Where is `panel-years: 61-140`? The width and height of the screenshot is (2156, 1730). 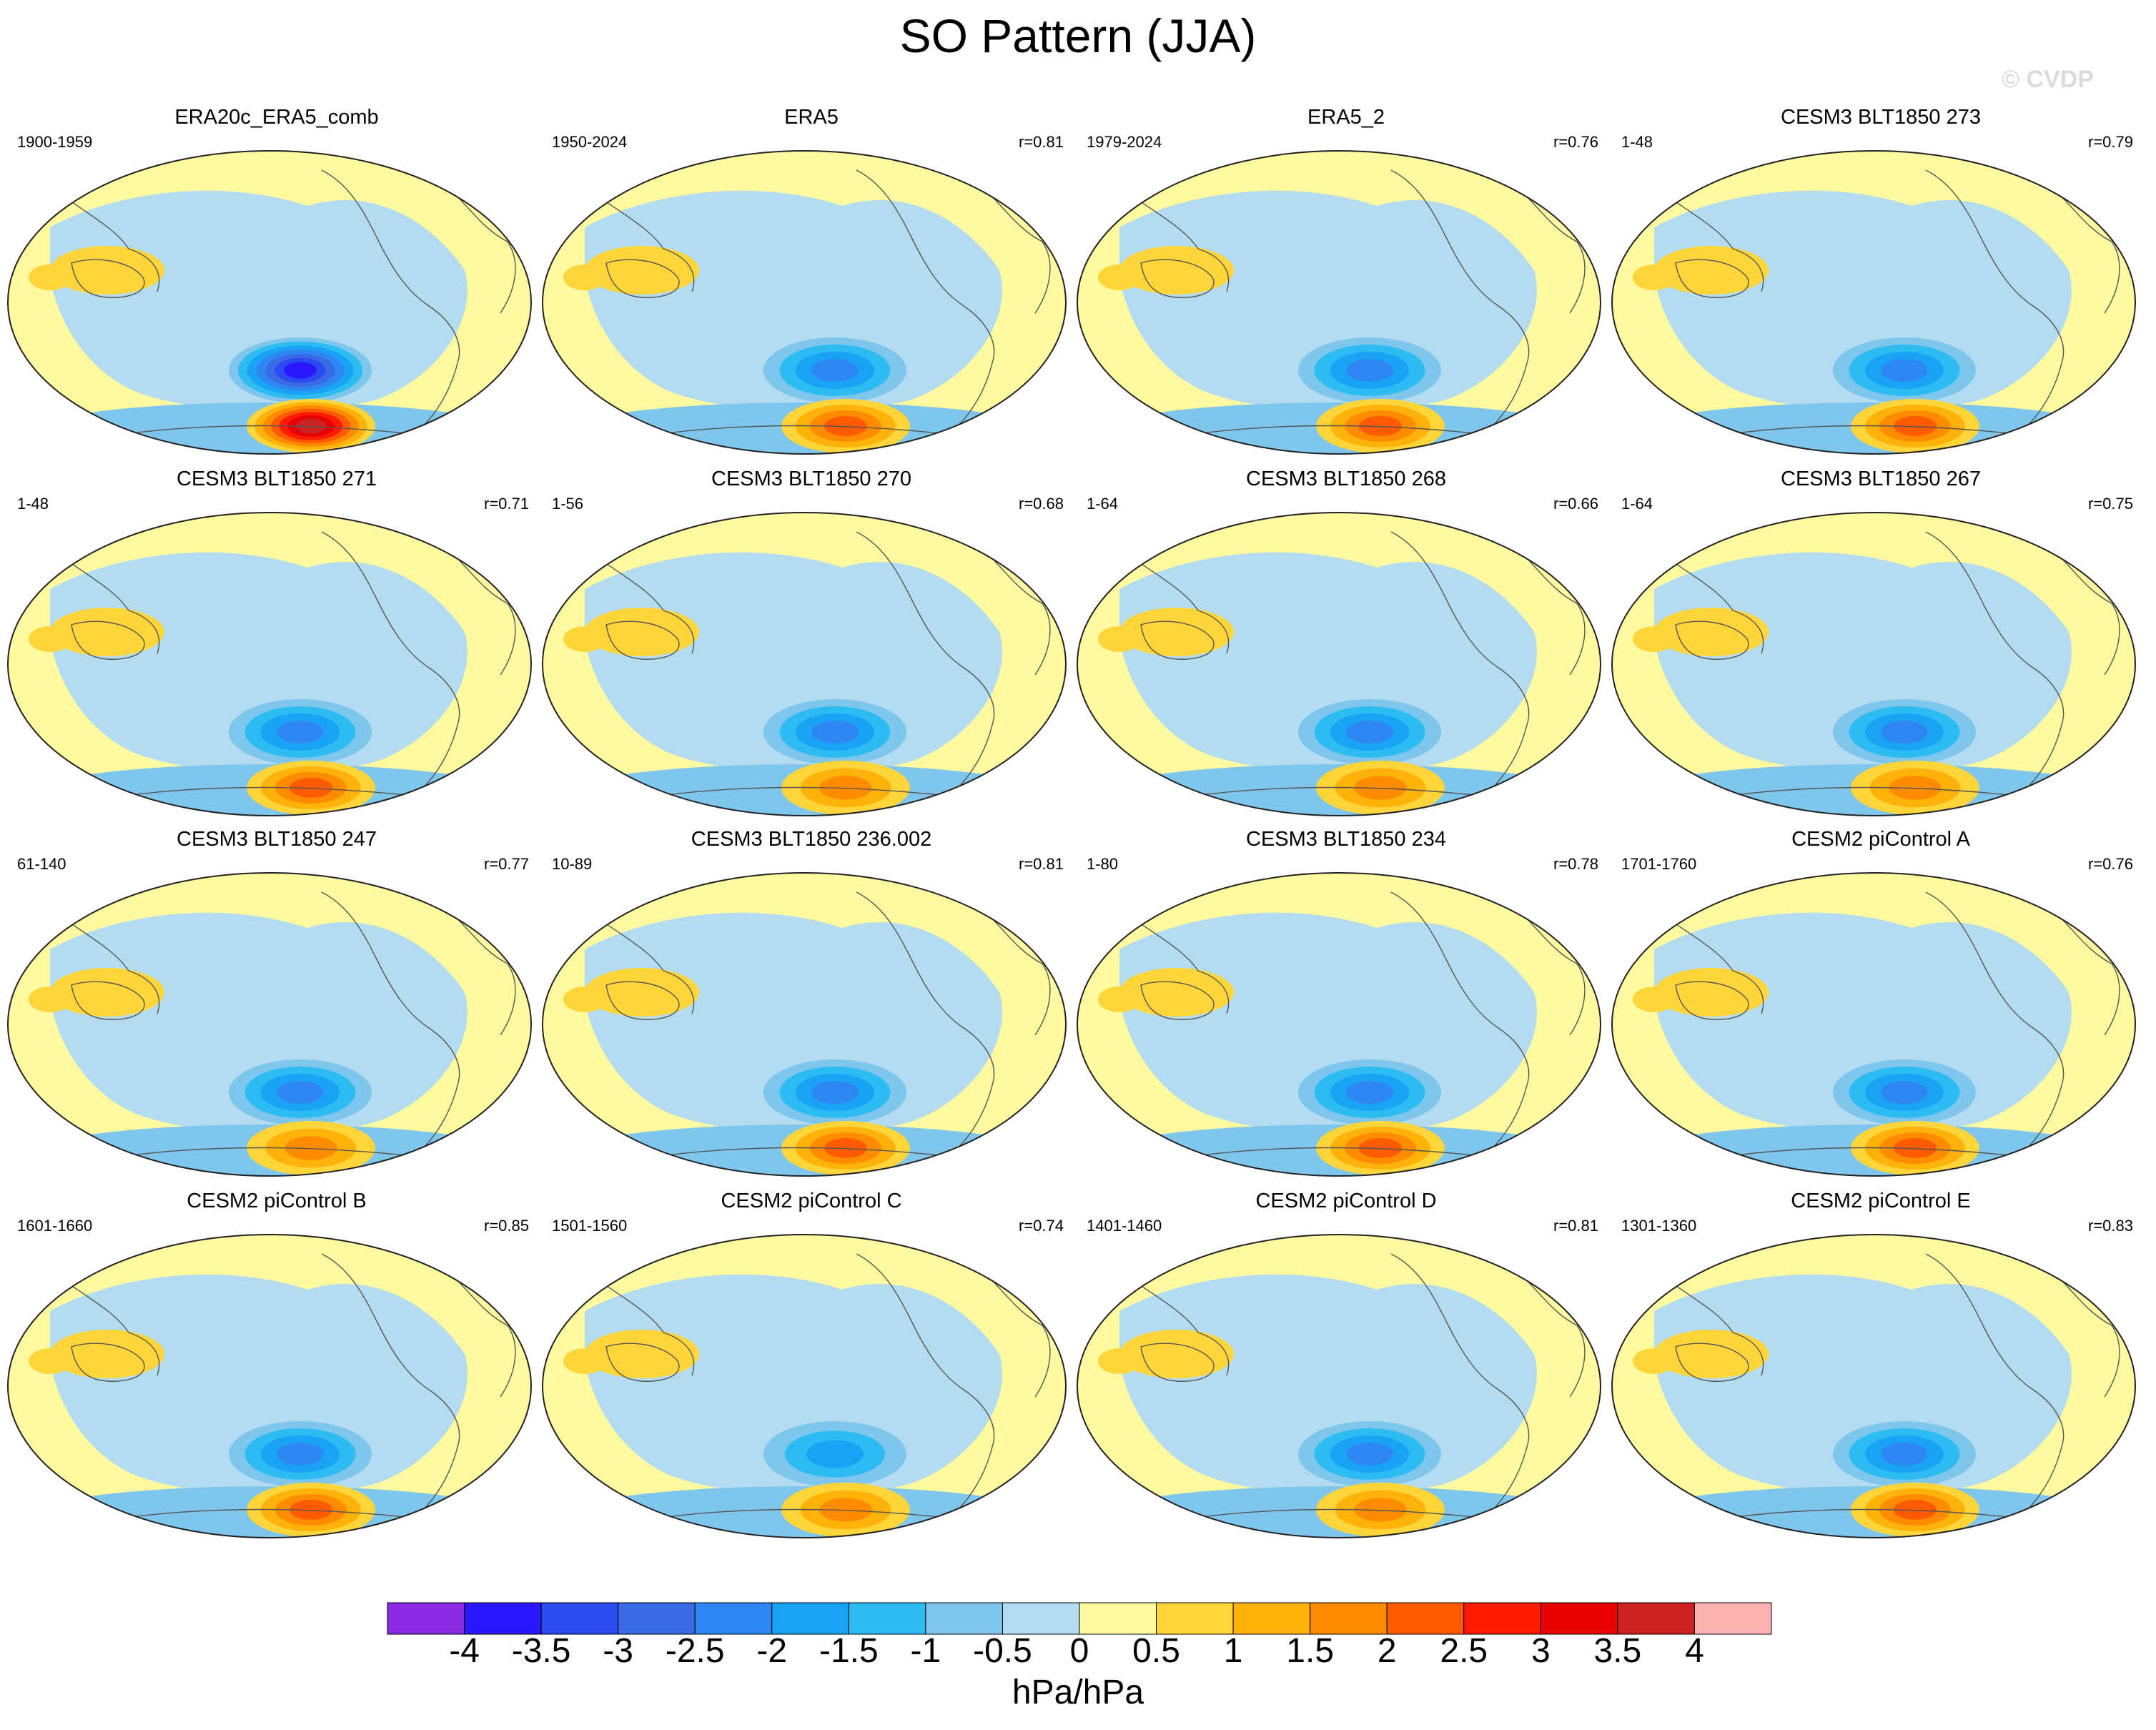 panel-years: 61-140 is located at coordinates (41, 864).